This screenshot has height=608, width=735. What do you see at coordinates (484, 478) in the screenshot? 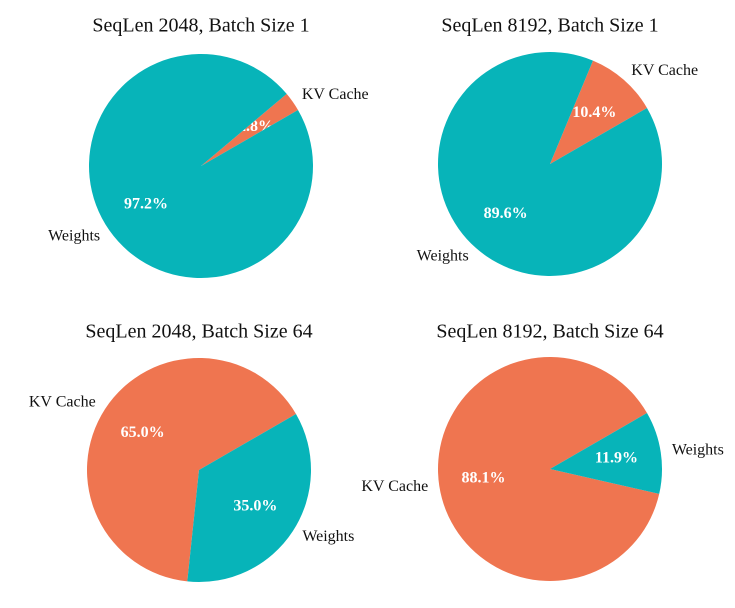
I see `value-label: 88.1%` at bounding box center [484, 478].